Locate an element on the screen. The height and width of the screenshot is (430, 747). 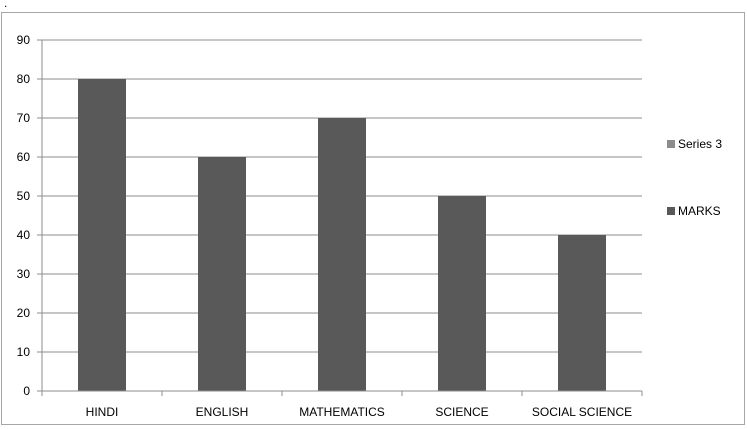
y-tick-label: 50 is located at coordinates (24, 196).